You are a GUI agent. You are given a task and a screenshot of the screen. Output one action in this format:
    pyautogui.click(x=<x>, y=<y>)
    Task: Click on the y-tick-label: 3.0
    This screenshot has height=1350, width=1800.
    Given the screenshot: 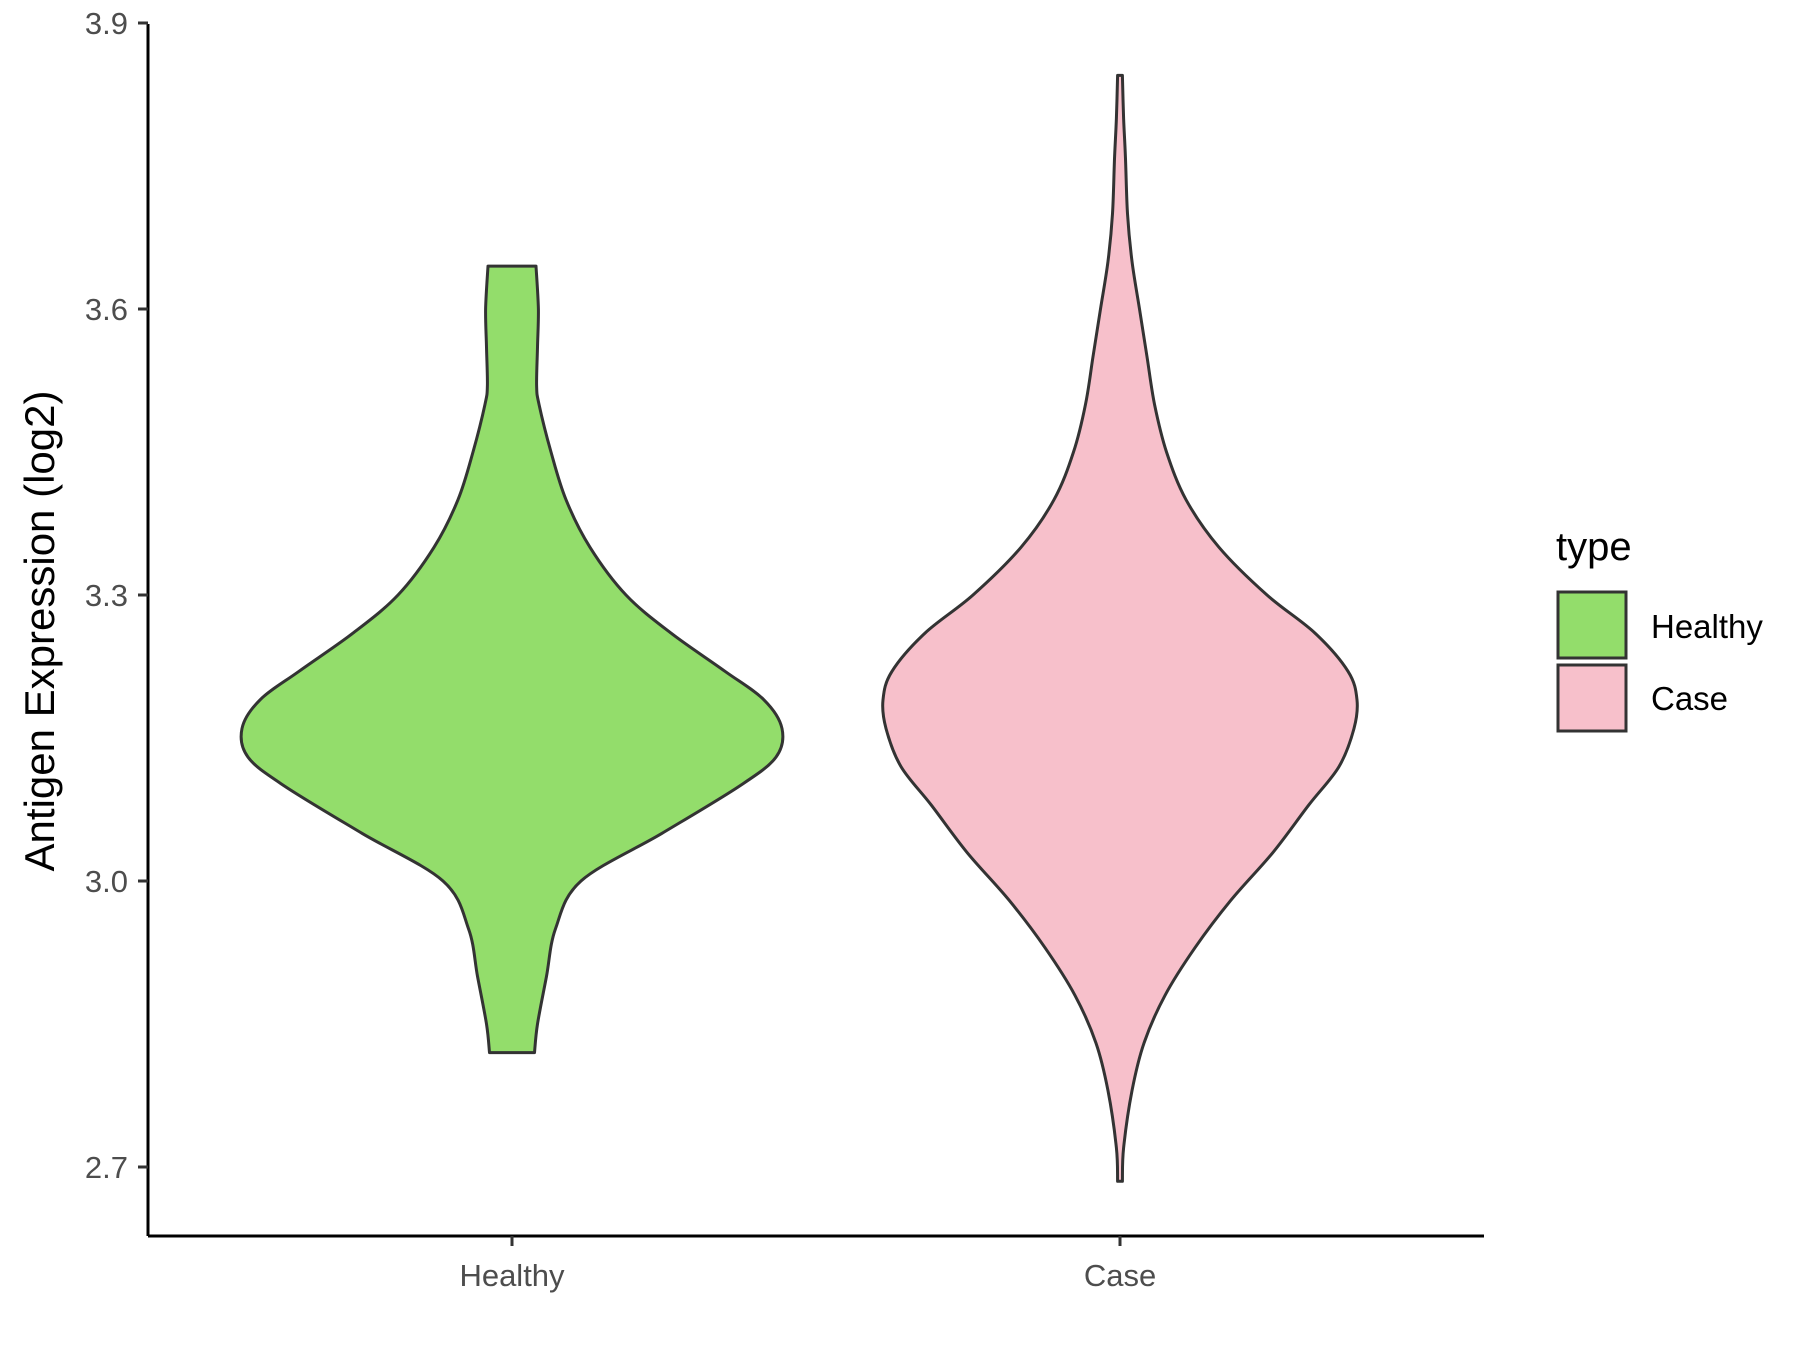 What is the action you would take?
    pyautogui.click(x=106, y=881)
    